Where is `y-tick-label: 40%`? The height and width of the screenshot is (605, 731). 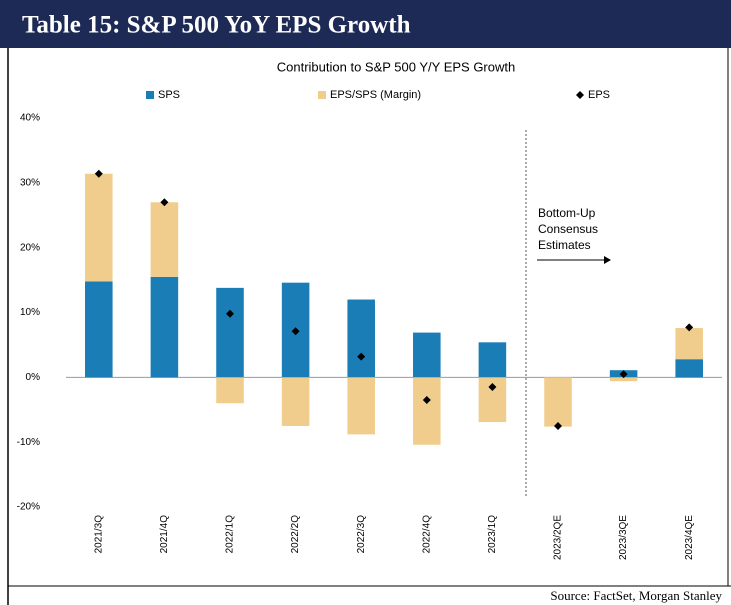
y-tick-label: 40% is located at coordinates (30, 118).